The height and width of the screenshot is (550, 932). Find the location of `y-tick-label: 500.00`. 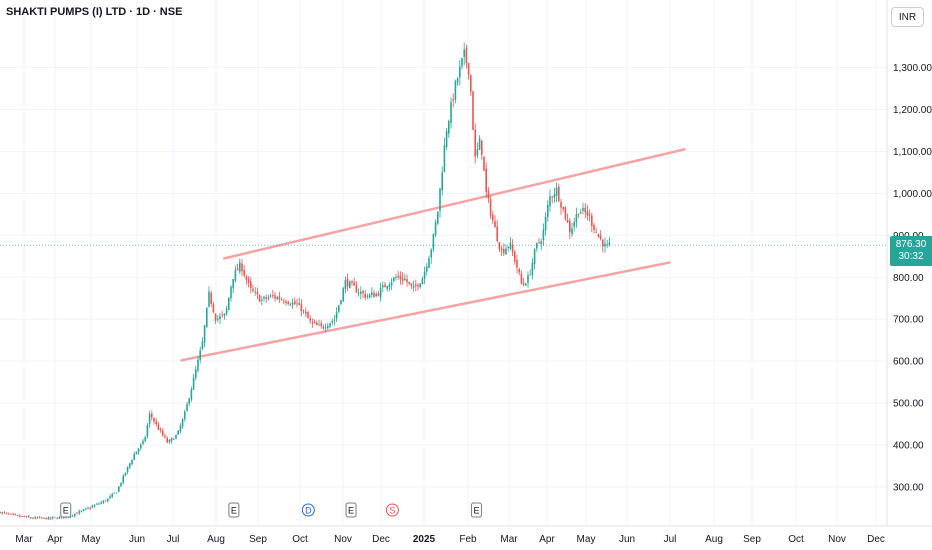

y-tick-label: 500.00 is located at coordinates (908, 404).